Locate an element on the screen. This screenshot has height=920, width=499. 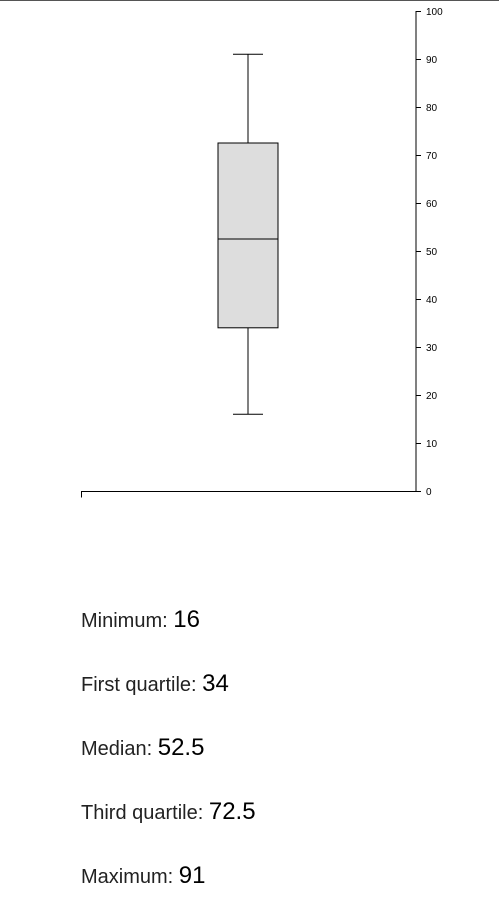
stat-first-quartile: First quartile: 34 is located at coordinates (281, 696).